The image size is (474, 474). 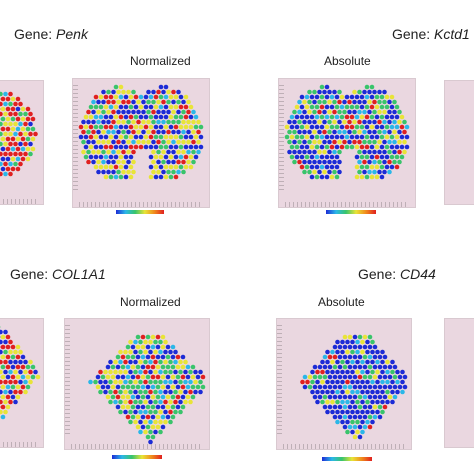 I want to click on gene-title-kctd1: Gene: Kctd1, so click(x=431, y=34).